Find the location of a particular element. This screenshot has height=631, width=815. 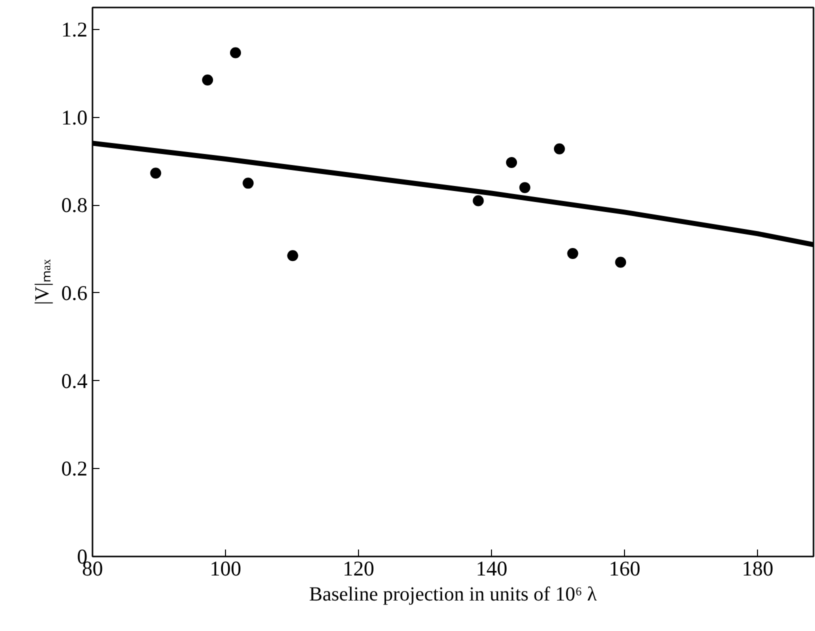

y-tick-label: 0.6 is located at coordinates (74, 292).